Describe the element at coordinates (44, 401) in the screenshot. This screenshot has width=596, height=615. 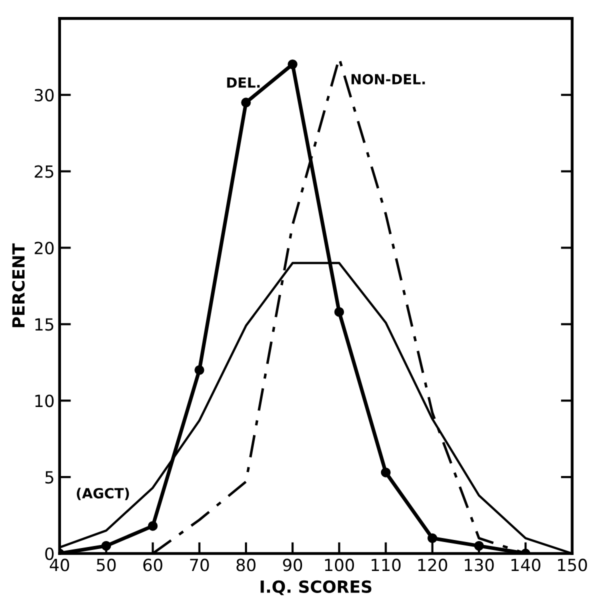
I see `y-tick-label: 10` at that location.